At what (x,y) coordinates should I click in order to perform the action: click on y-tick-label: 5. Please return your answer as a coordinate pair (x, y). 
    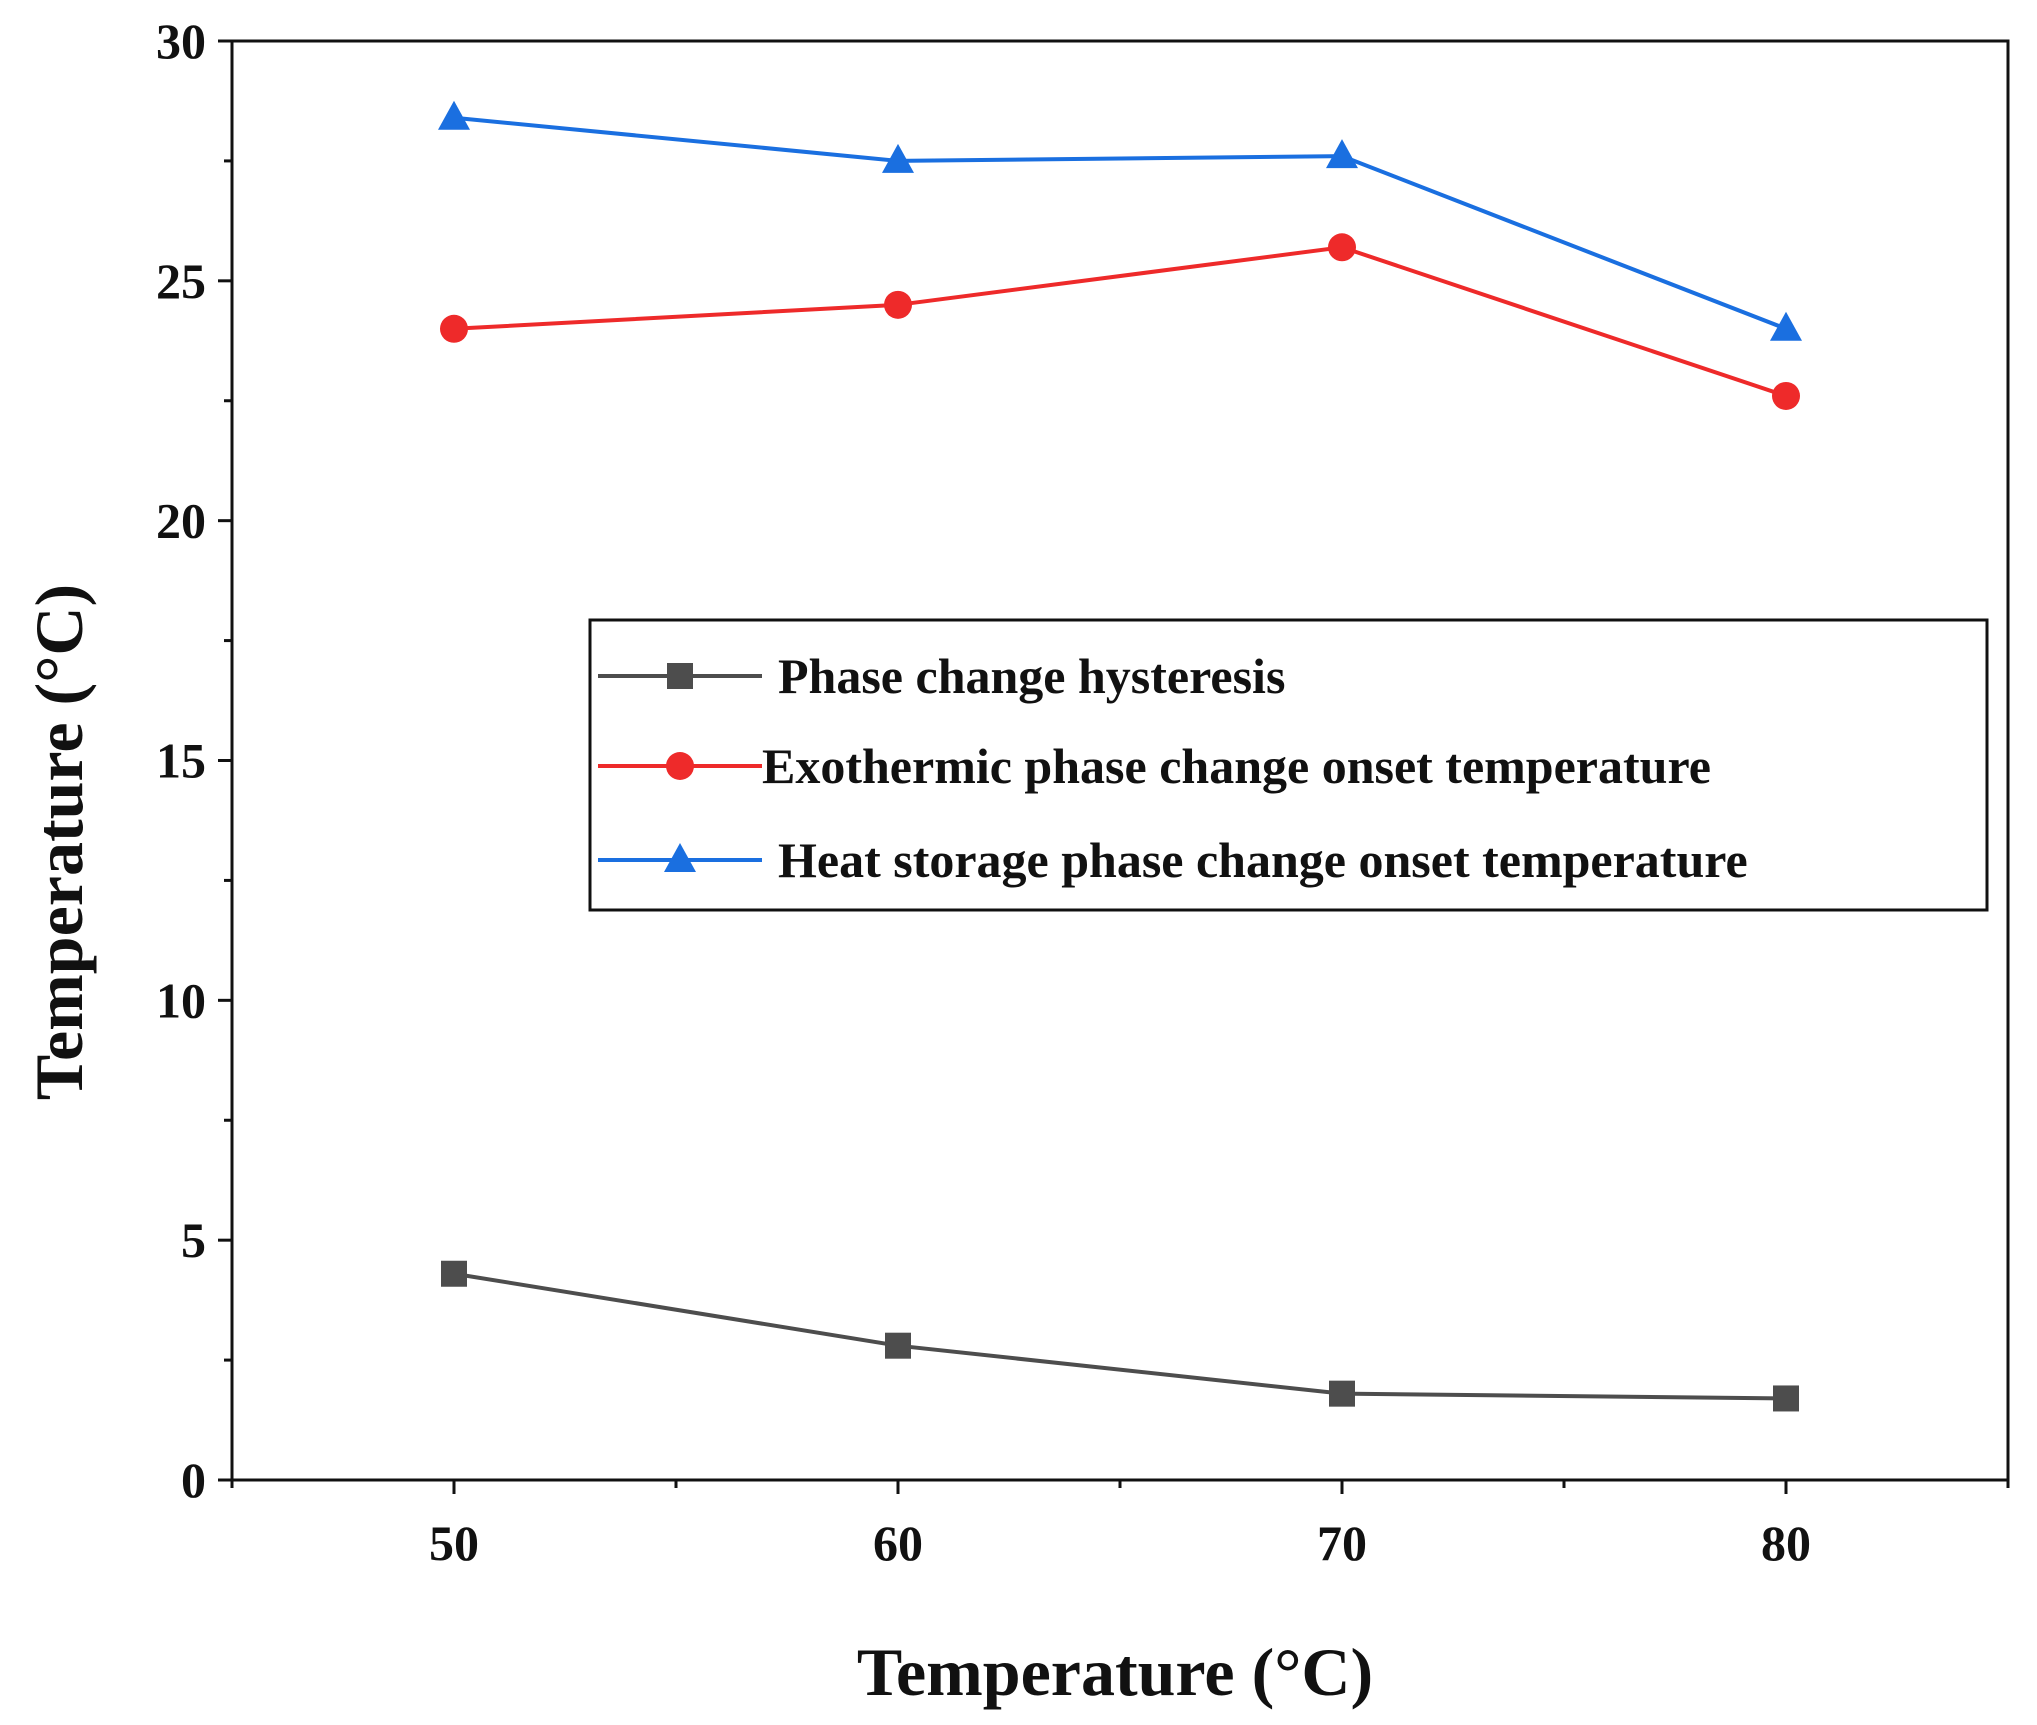
    Looking at the image, I should click on (193, 1240).